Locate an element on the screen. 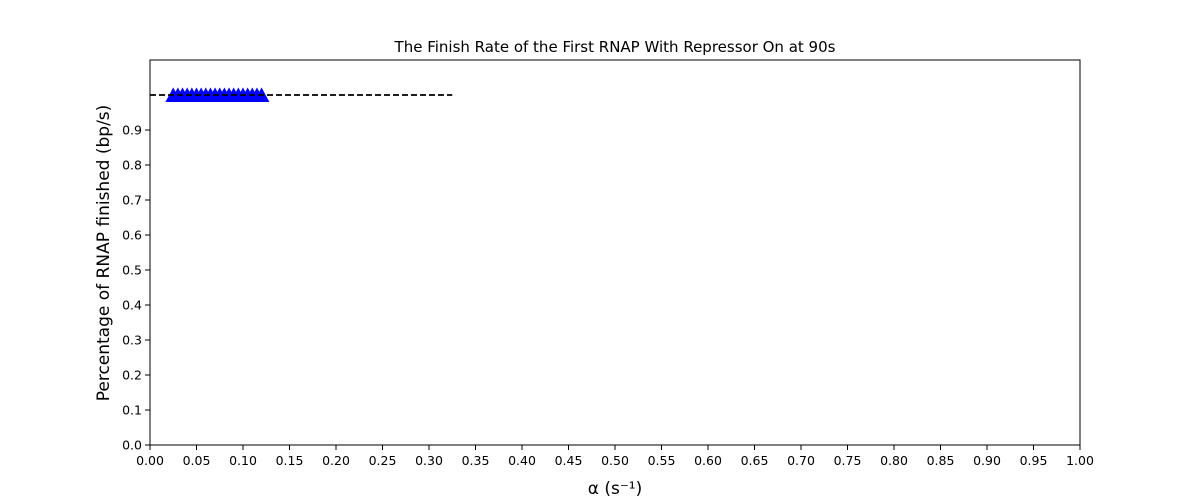 The image size is (1200, 500). y-tick-label: 0.9 is located at coordinates (132, 130).